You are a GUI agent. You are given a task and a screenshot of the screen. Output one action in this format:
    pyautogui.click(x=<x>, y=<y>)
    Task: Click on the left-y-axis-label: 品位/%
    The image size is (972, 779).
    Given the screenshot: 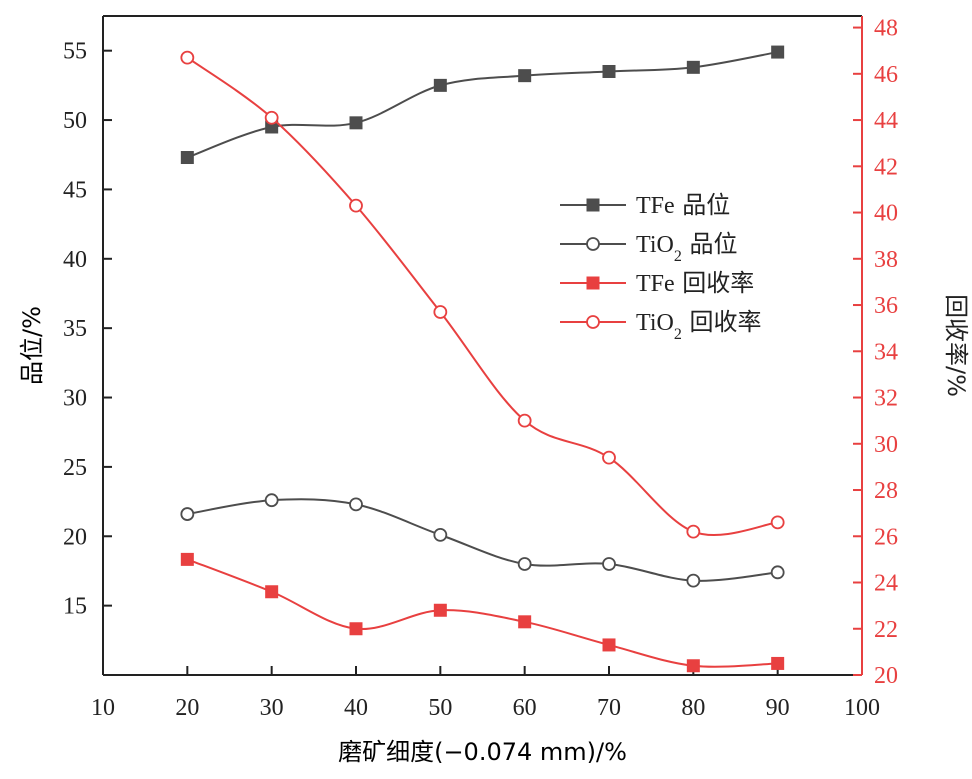 What is the action you would take?
    pyautogui.click(x=32, y=345)
    